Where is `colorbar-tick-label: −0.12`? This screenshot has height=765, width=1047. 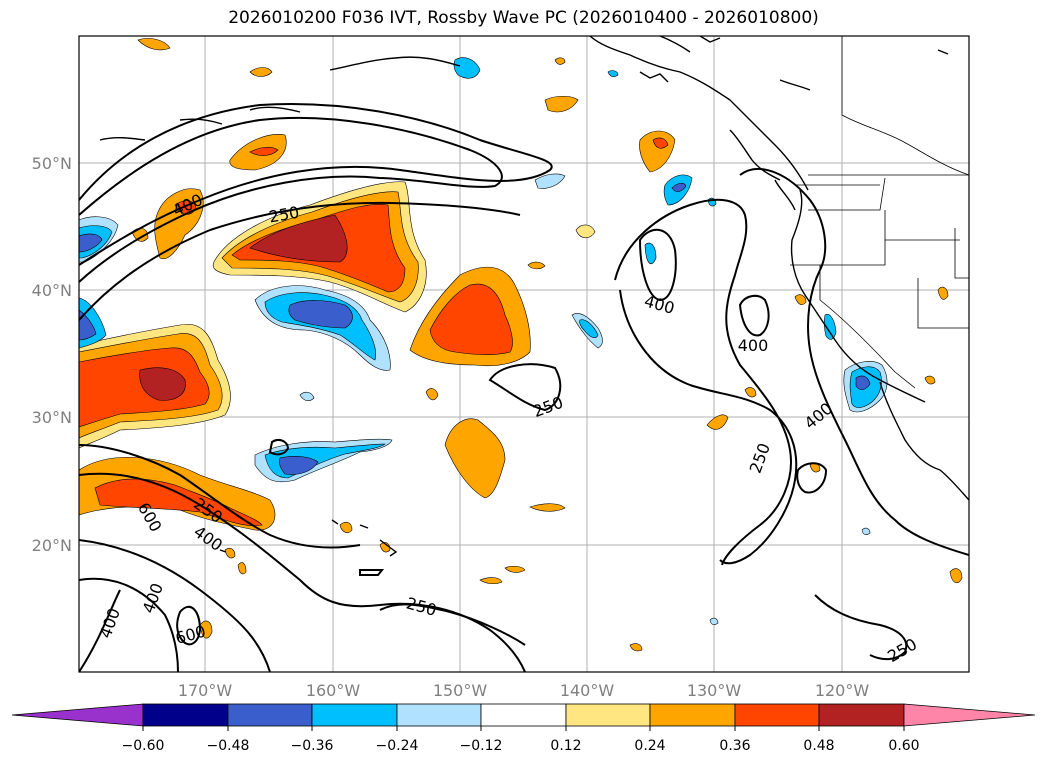 colorbar-tick-label: −0.12 is located at coordinates (481, 746).